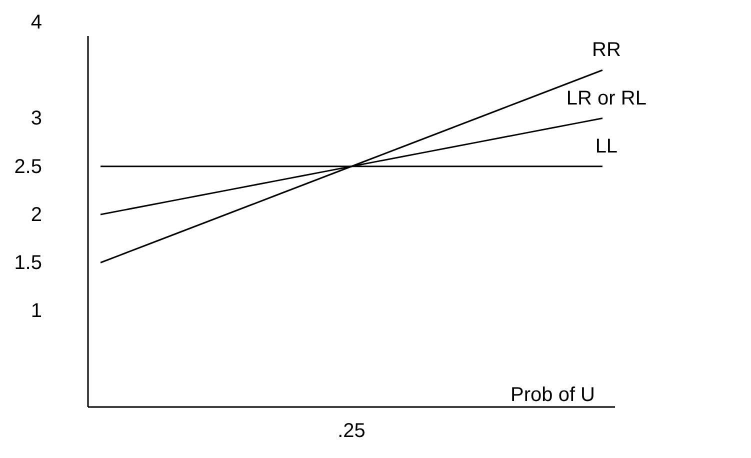 Image resolution: width=751 pixels, height=458 pixels. What do you see at coordinates (36, 22) in the screenshot?
I see `y-tick-label: 4` at bounding box center [36, 22].